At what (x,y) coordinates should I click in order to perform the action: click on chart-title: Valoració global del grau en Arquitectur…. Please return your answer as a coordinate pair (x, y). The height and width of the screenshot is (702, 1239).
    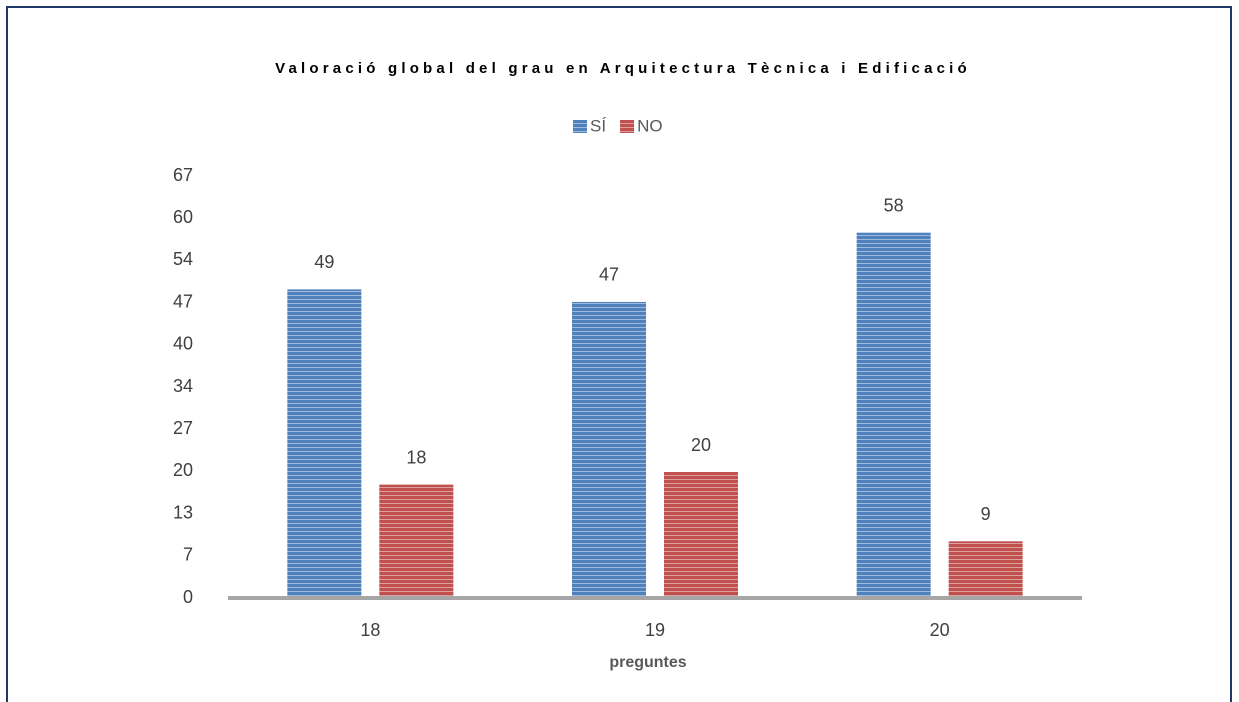
    Looking at the image, I should click on (623, 68).